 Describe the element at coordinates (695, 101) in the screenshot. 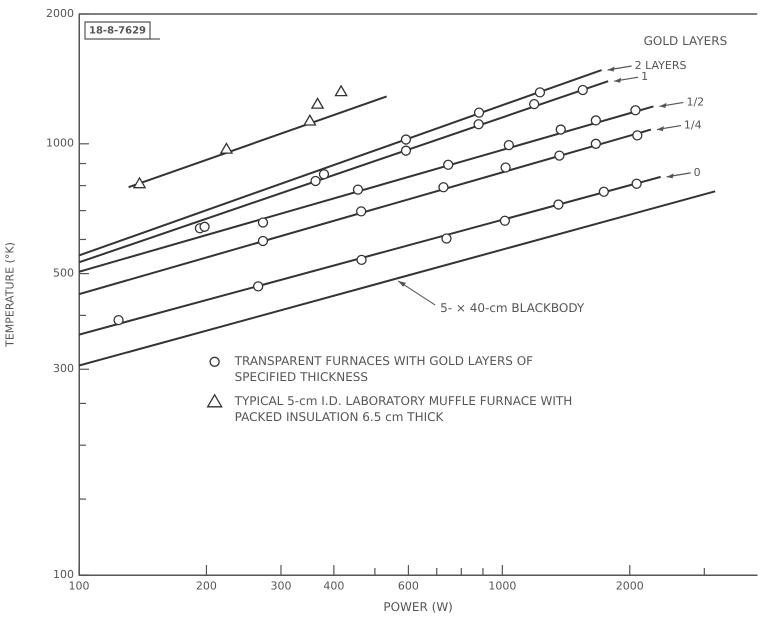

I see `text: 1/2` at that location.